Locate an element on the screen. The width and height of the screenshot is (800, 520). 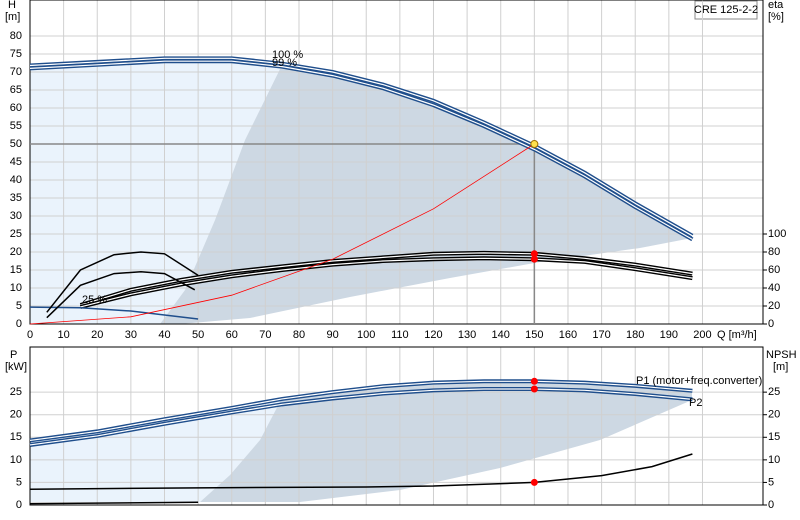
curve-label: P2 is located at coordinates (695, 403).